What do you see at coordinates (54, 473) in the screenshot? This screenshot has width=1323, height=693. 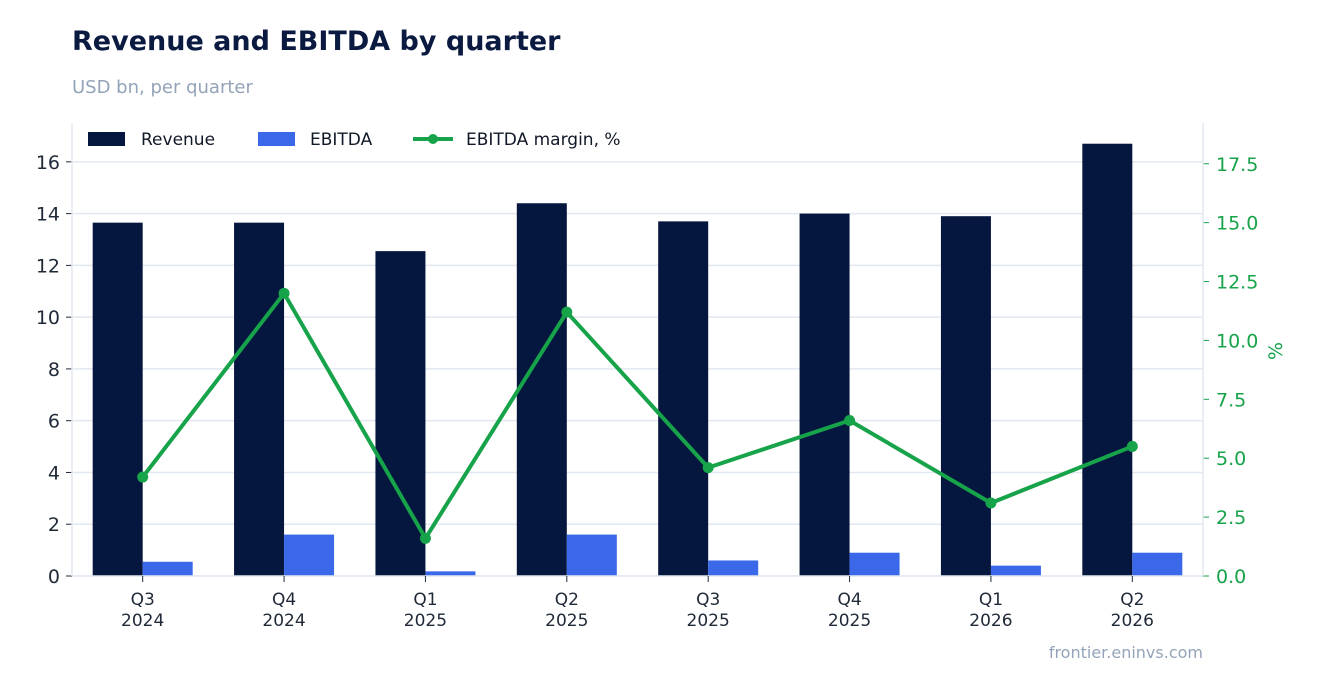 I see `y-left-tick-label: 4` at bounding box center [54, 473].